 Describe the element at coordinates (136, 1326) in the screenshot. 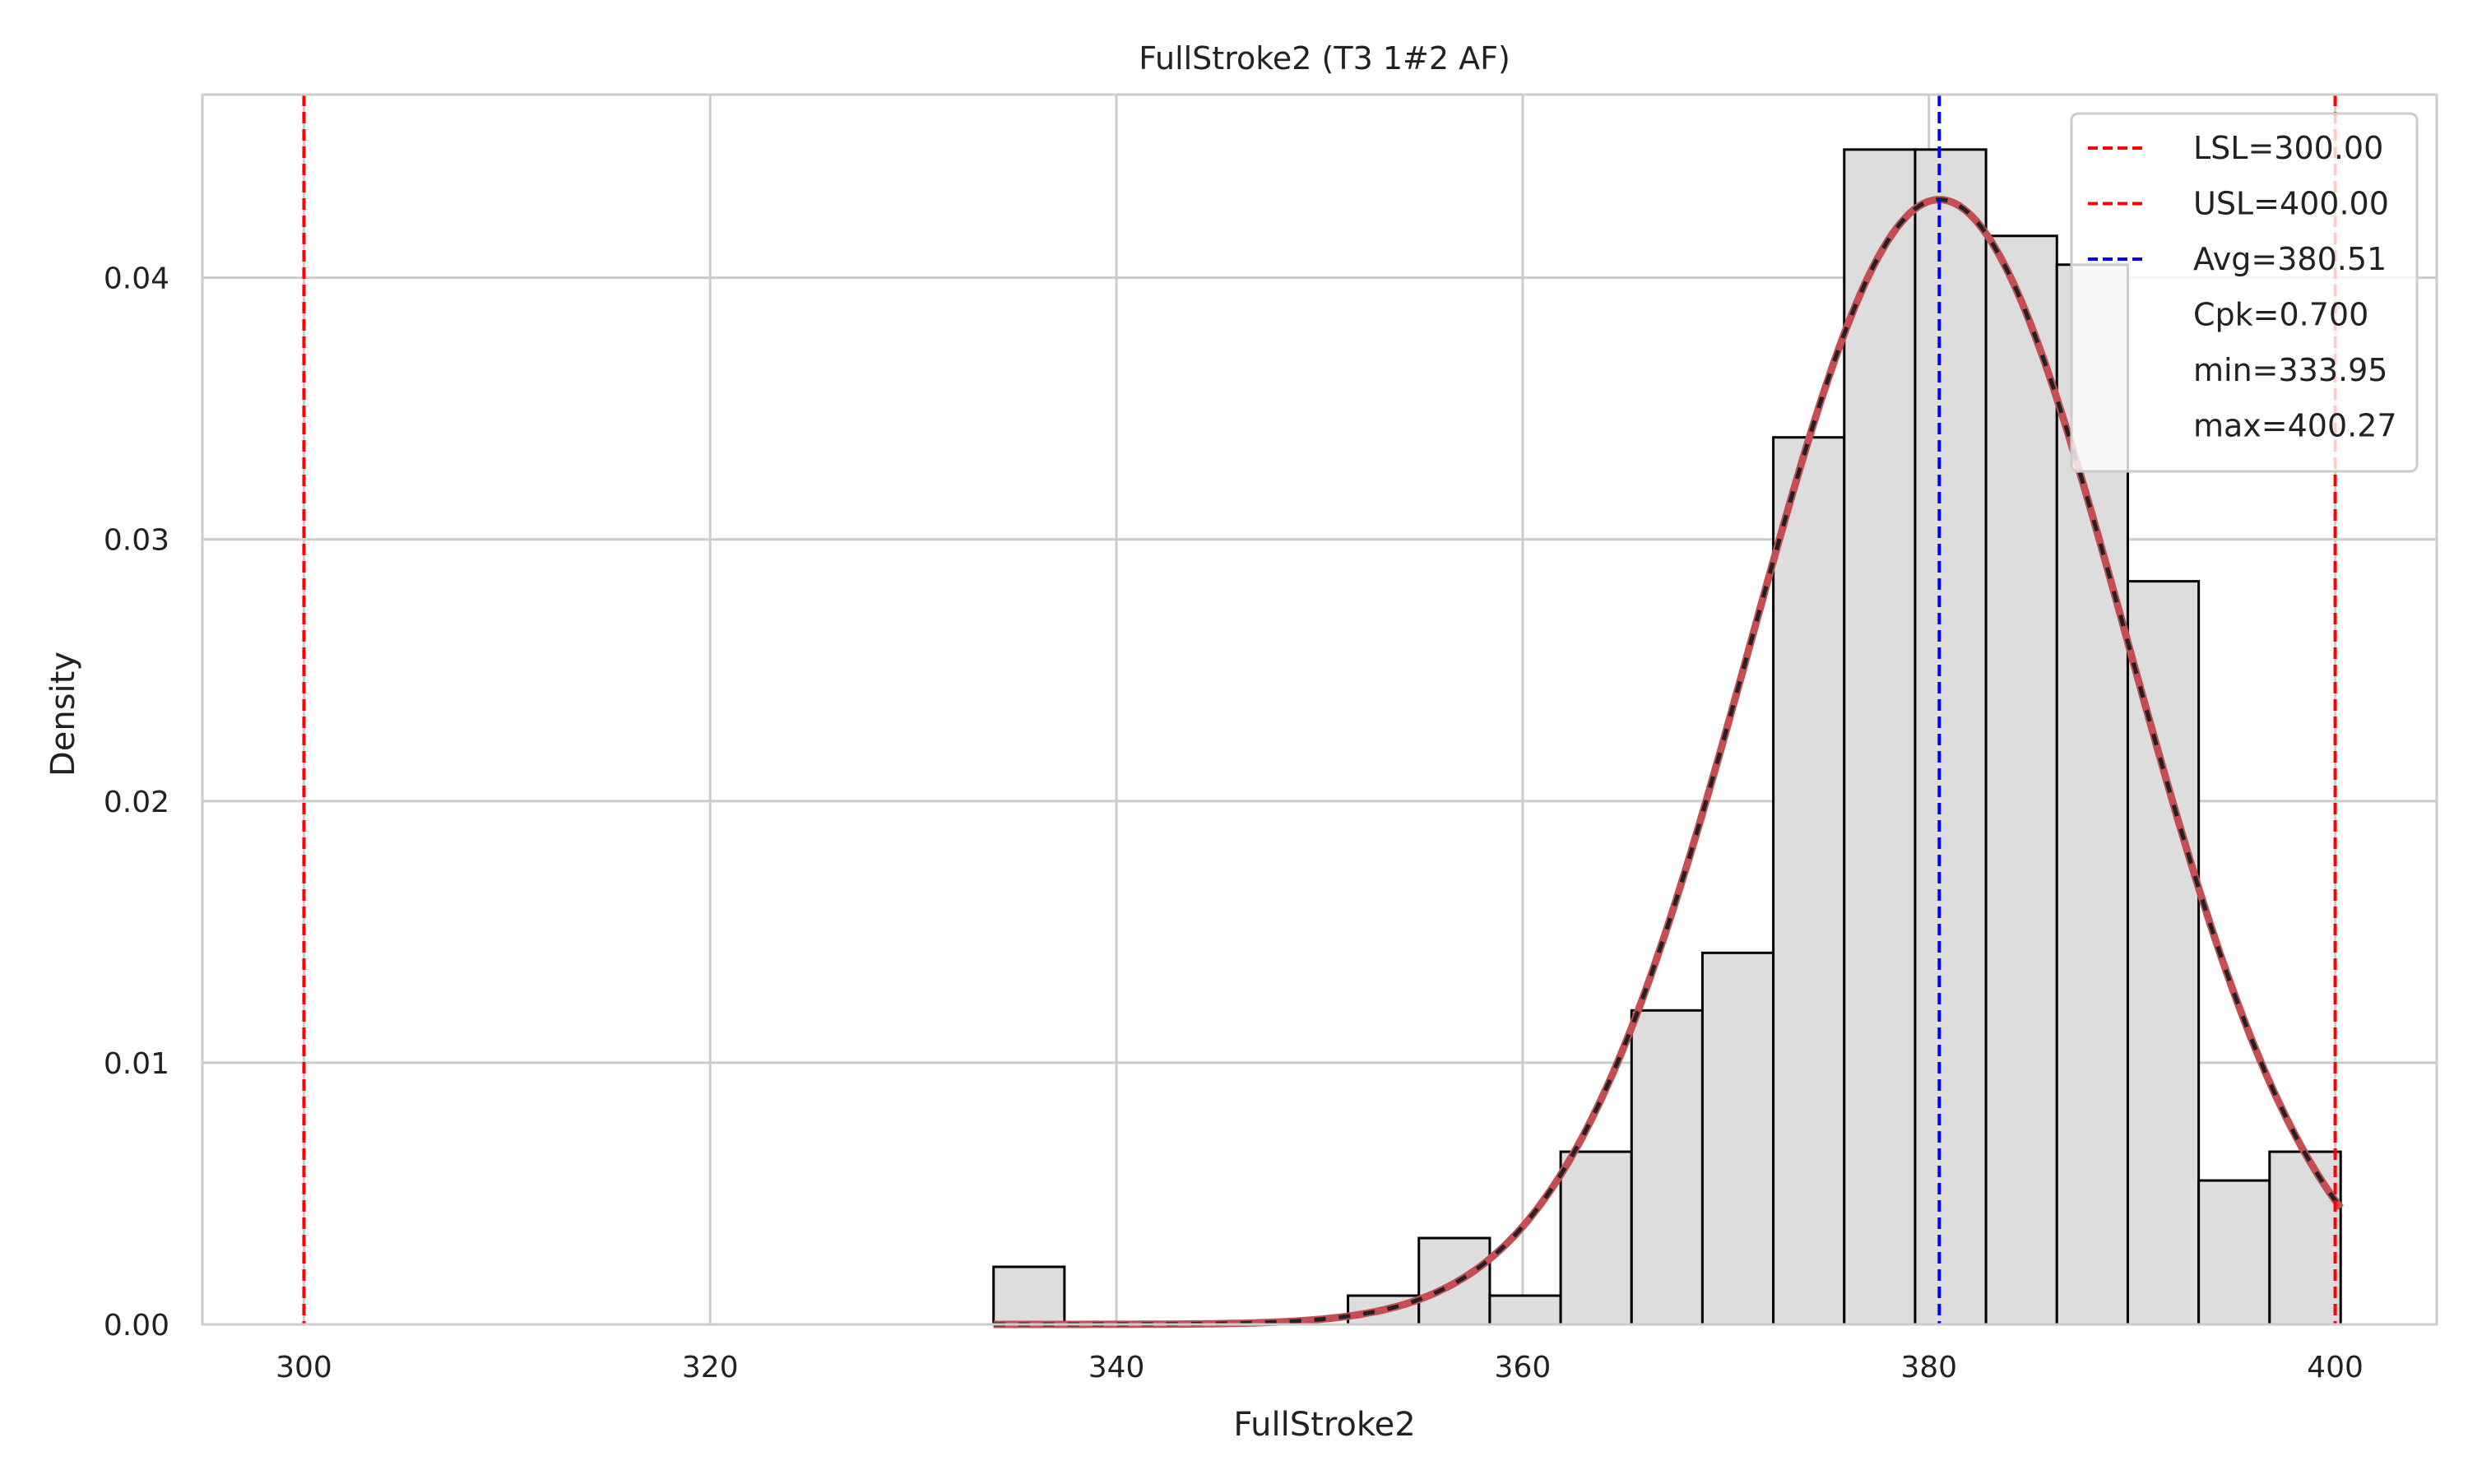

I see `y-tick-label: 0.00` at that location.